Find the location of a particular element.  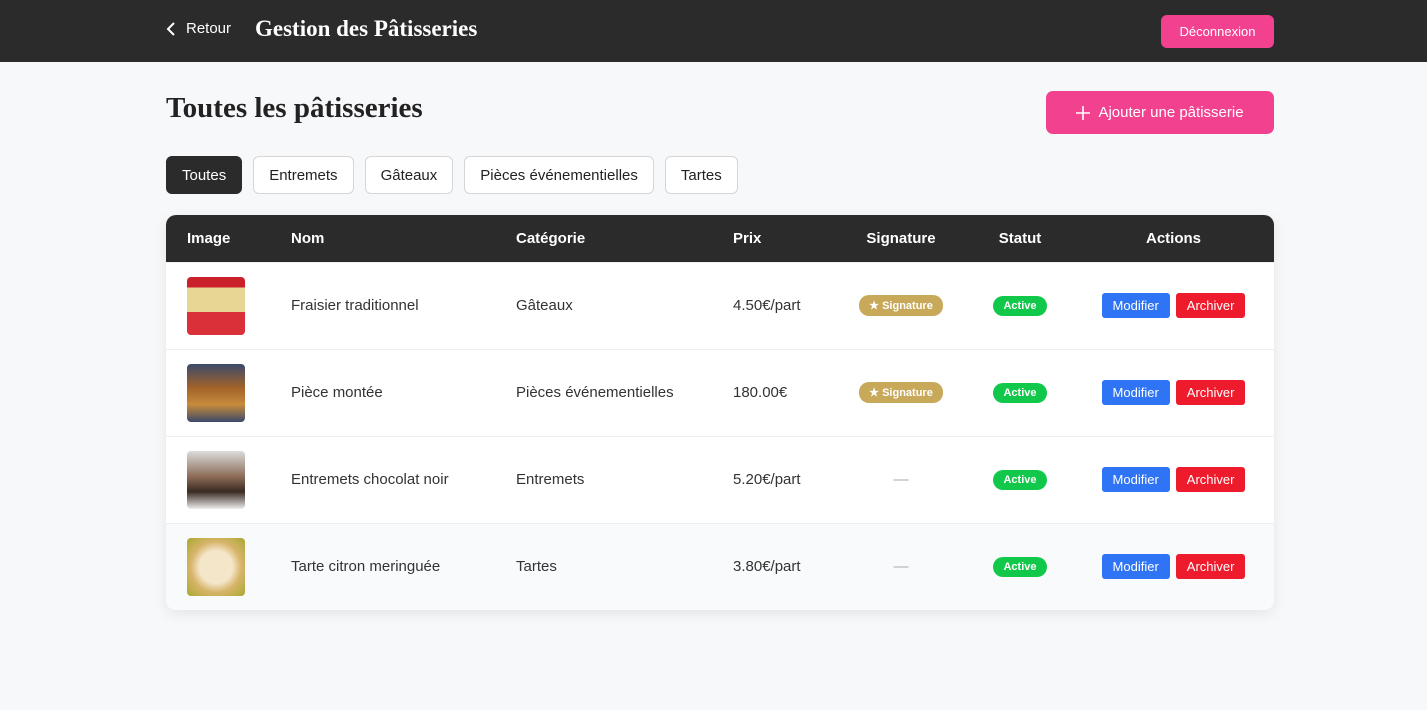

filter-tab: Tartes is located at coordinates (701, 175).